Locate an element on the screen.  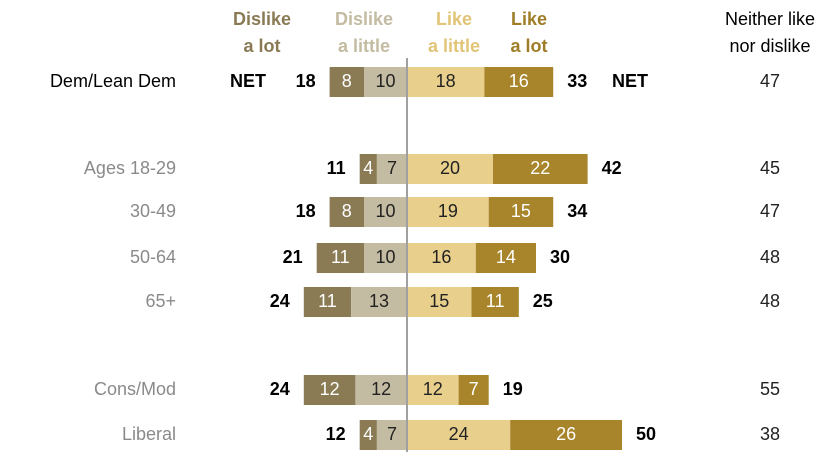
bar-like-a-lot-label: 11 is located at coordinates (495, 301).